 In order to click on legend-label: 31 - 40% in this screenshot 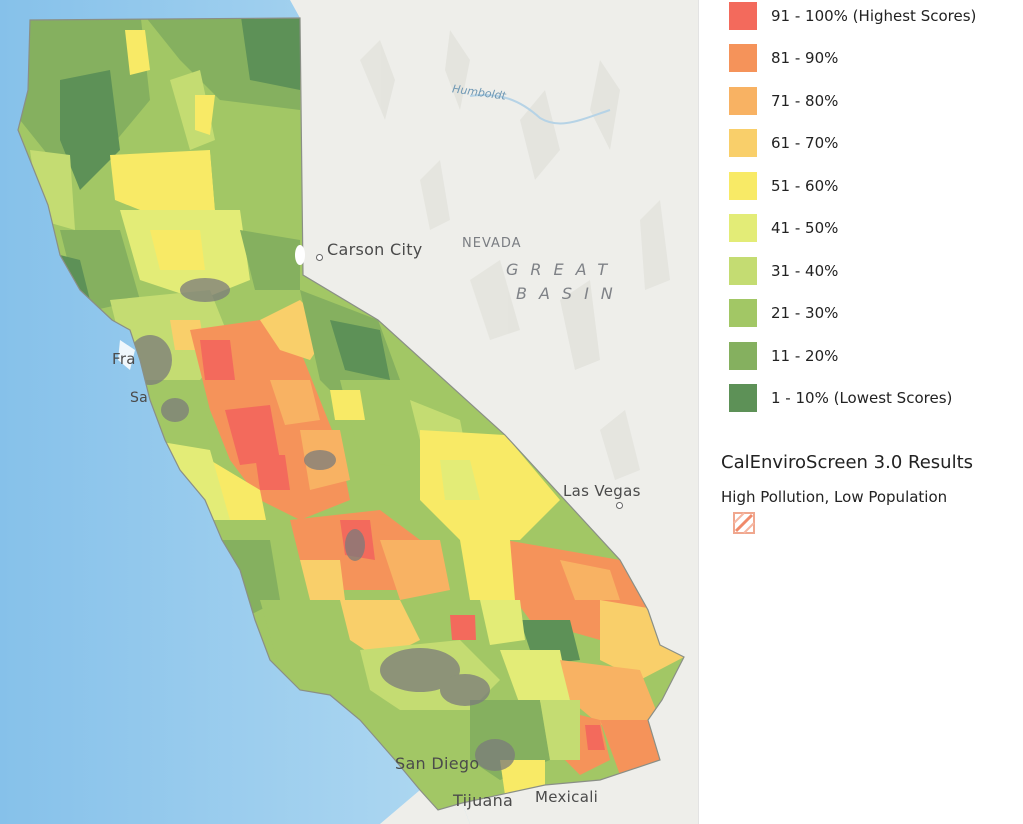, I will do `click(805, 271)`.